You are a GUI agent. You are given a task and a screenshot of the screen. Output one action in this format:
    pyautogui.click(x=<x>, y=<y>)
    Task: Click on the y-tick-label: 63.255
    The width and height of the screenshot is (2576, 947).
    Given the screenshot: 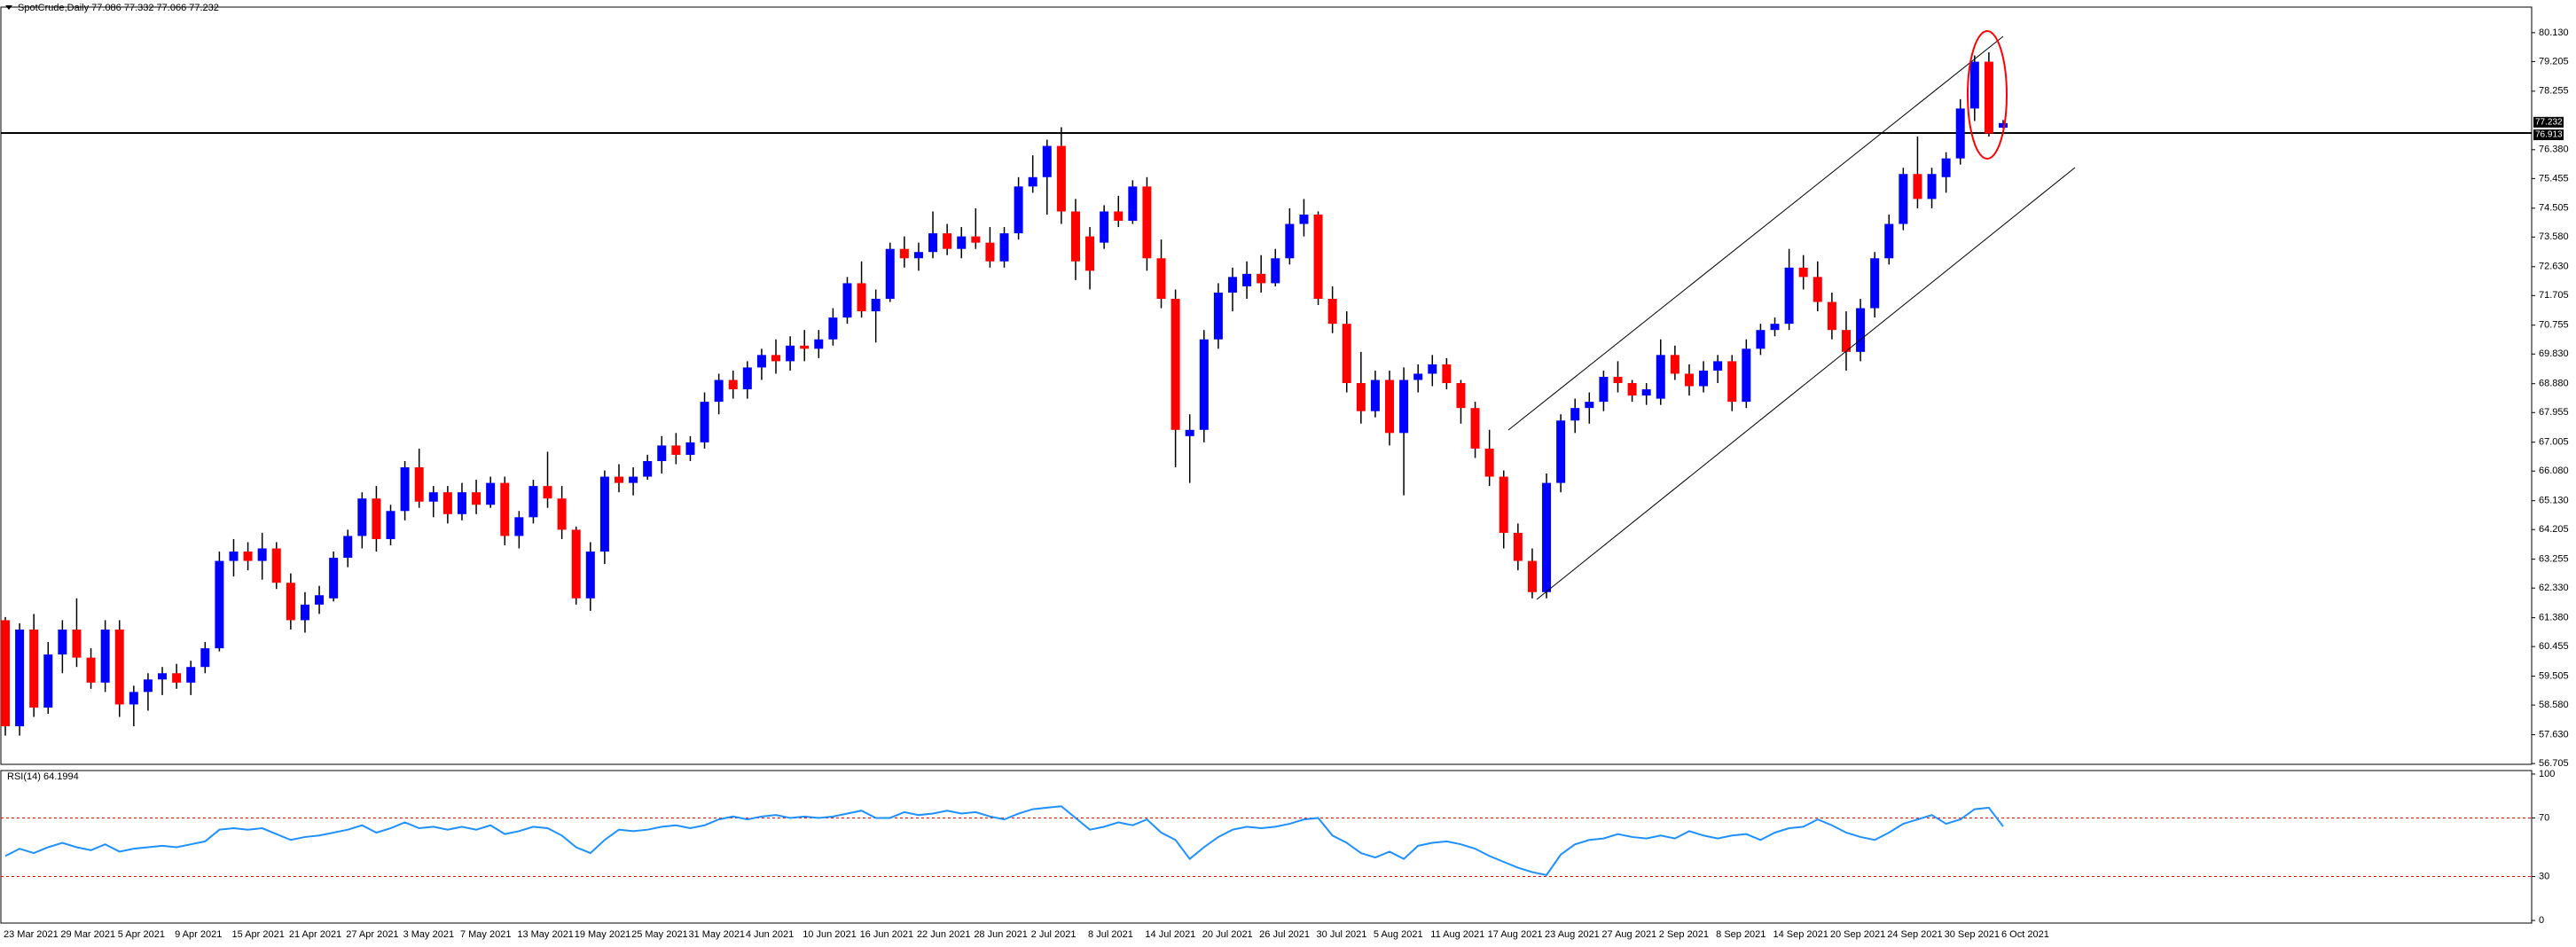 What is the action you would take?
    pyautogui.click(x=2554, y=559)
    